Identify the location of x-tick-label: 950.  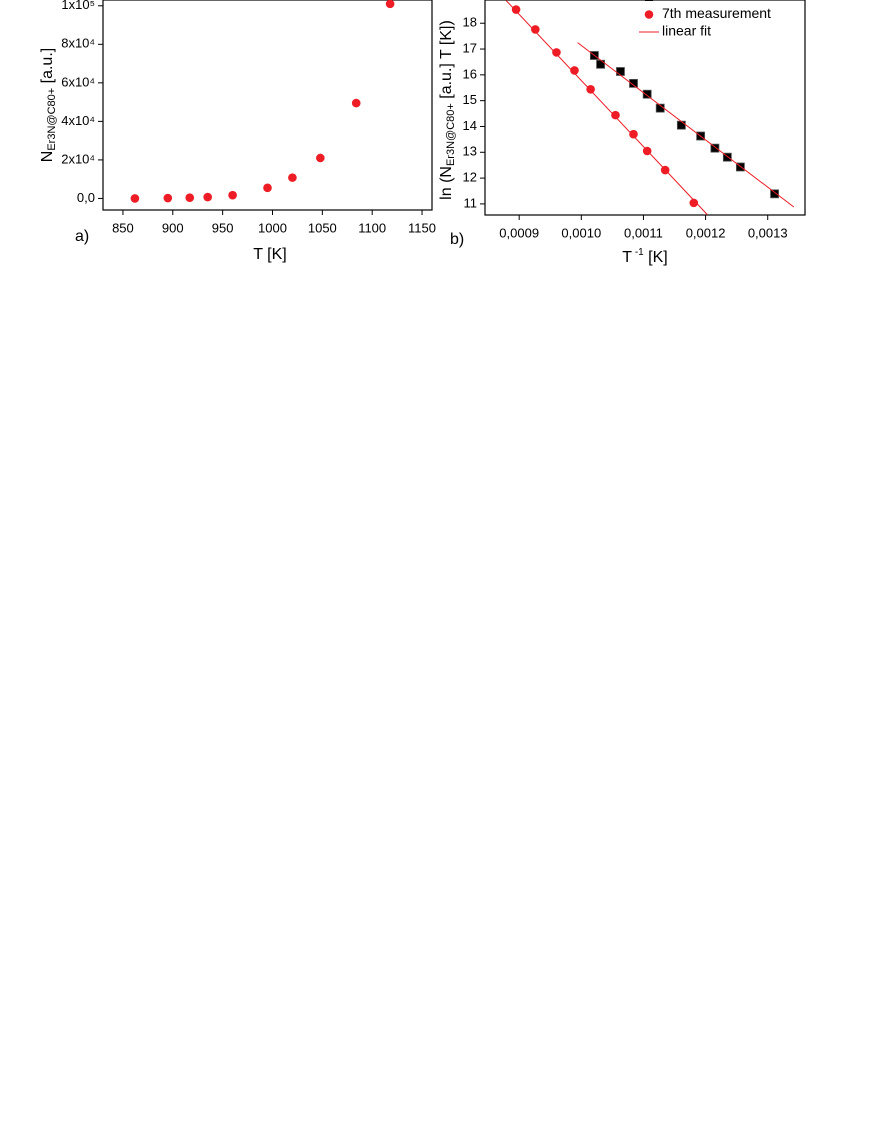
(223, 227).